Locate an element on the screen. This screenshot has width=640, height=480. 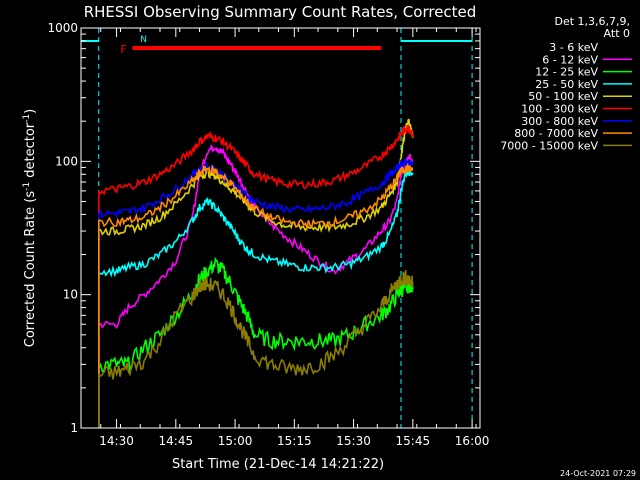
y-axis-label: Corrected Count Rate (s-1 detector-1) is located at coordinates (30, 228).